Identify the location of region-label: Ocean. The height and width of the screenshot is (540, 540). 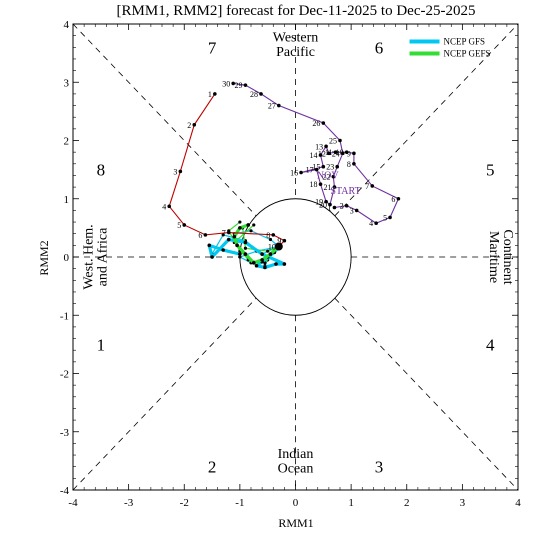
(296, 469).